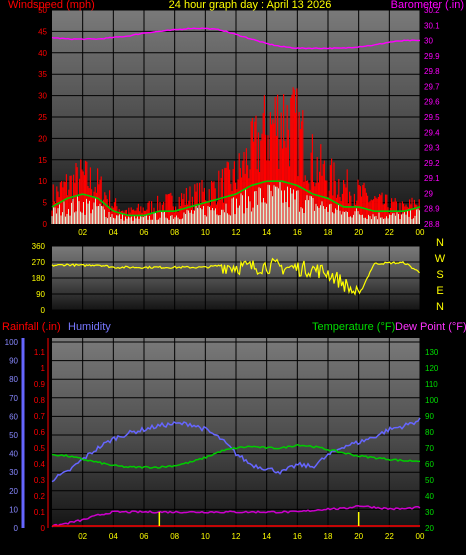  I want to click on compass-label: W, so click(440, 259).